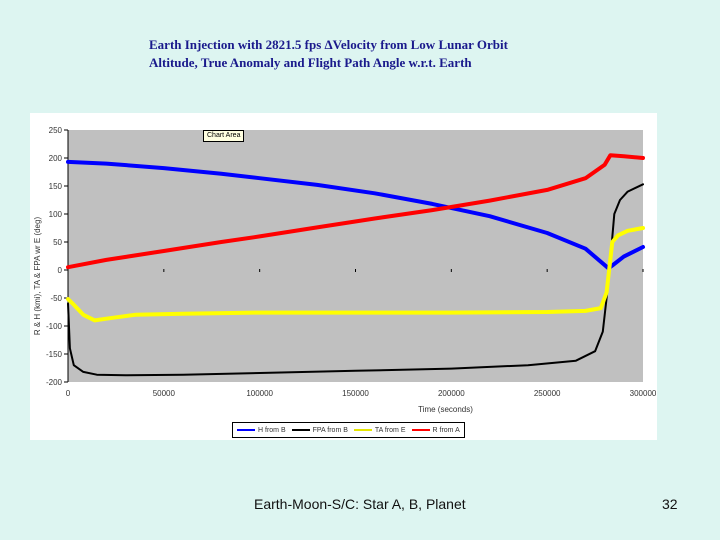  What do you see at coordinates (54, 326) in the screenshot?
I see `y-tick-label: -100` at bounding box center [54, 326].